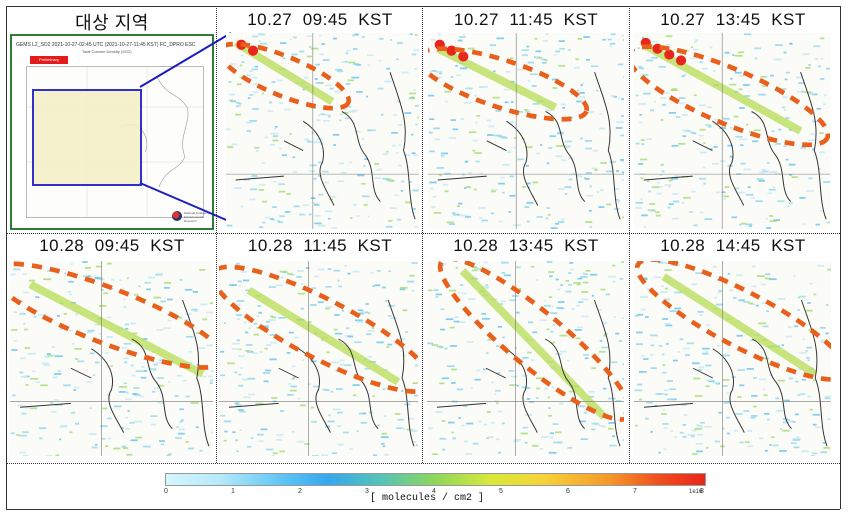 The height and width of the screenshot is (517, 848). What do you see at coordinates (6, 257) in the screenshot?
I see `table-border-left` at bounding box center [6, 257].